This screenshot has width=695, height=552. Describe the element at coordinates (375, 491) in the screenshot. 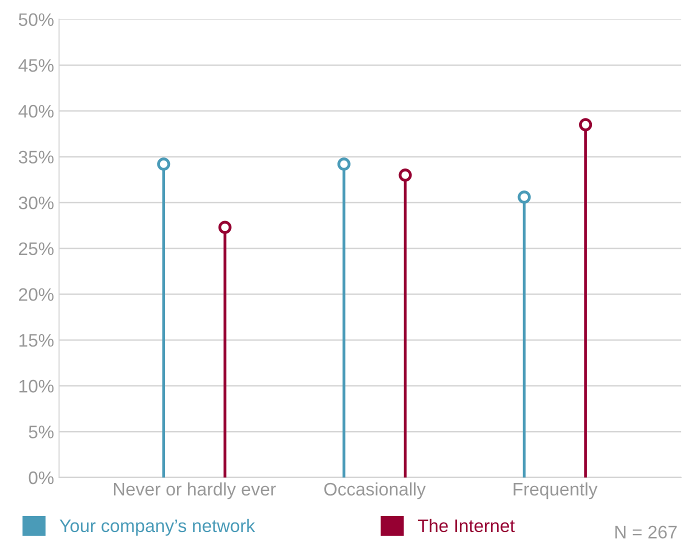

I see `x-tick-label: Occasionally` at that location.